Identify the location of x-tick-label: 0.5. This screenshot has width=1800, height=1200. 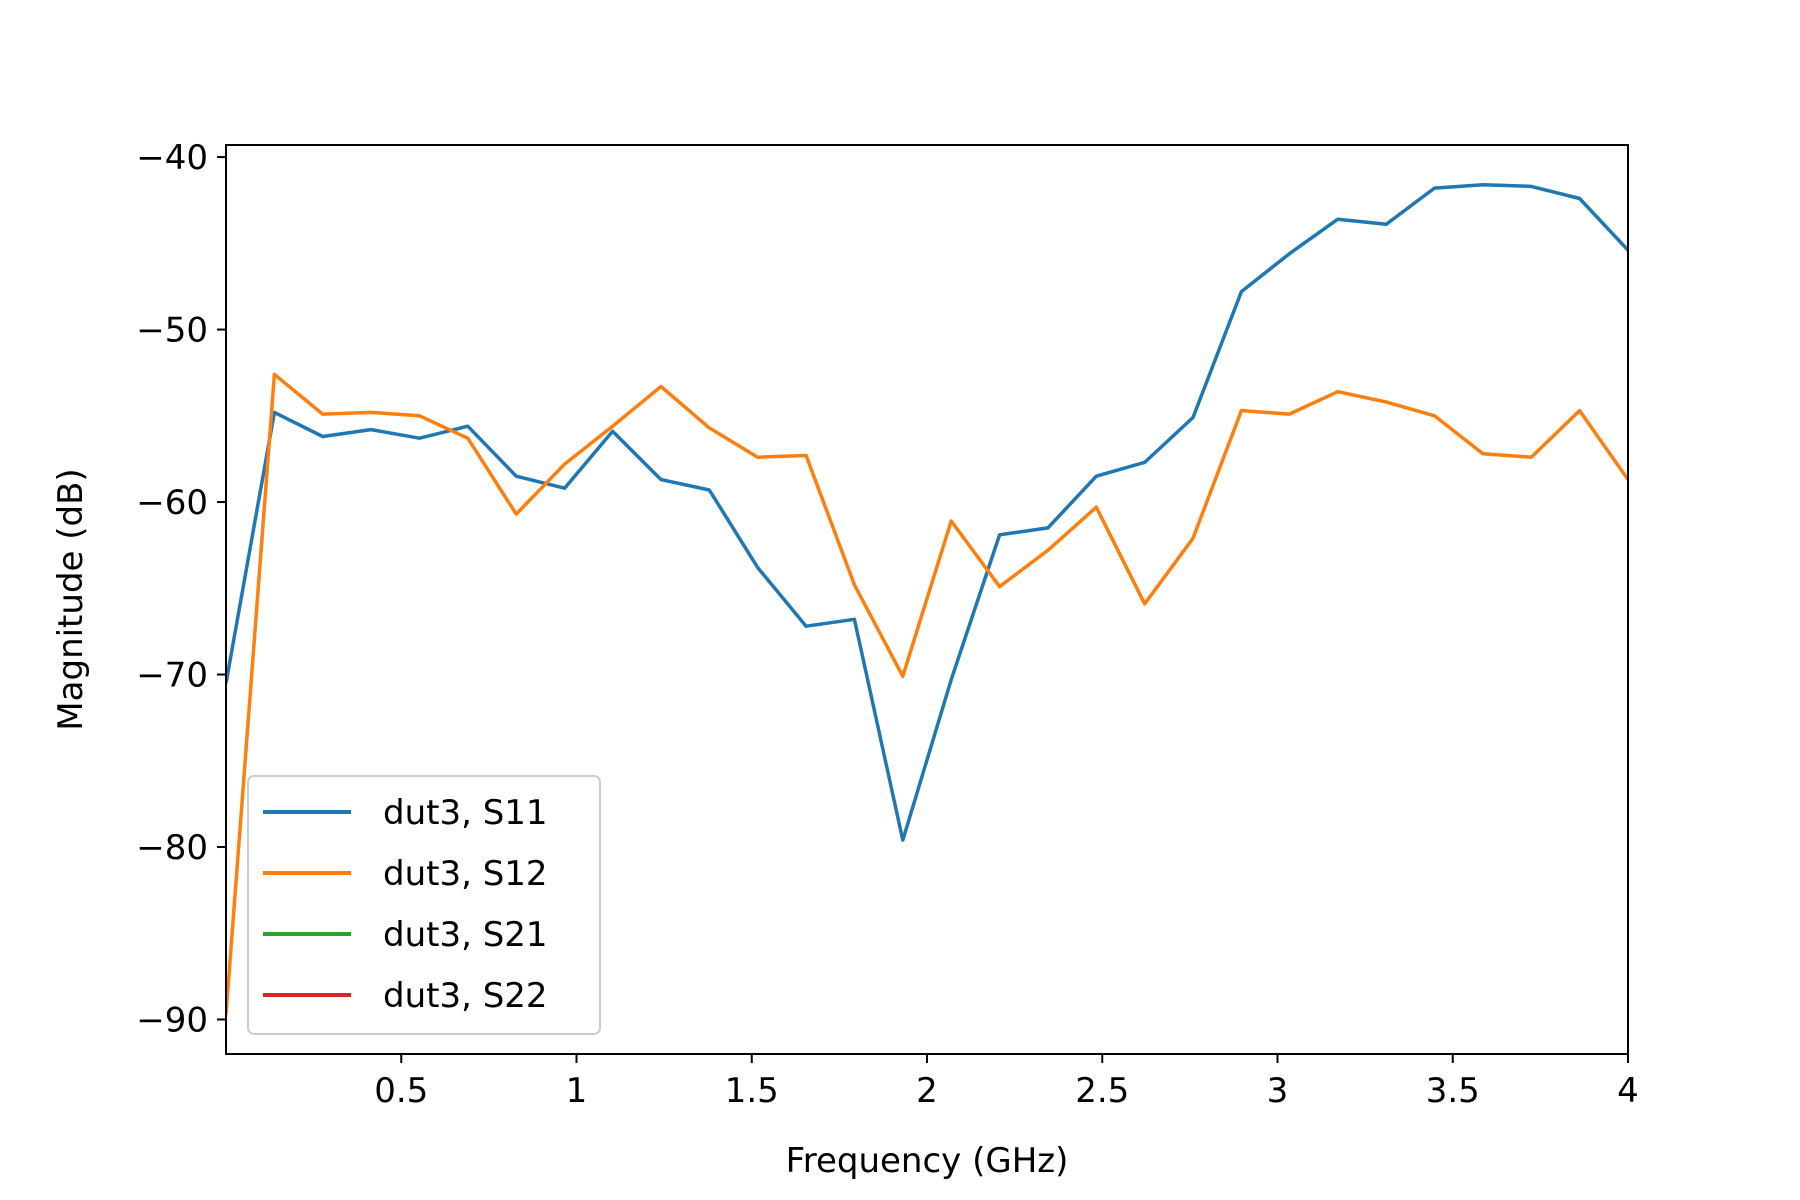
(401, 1091).